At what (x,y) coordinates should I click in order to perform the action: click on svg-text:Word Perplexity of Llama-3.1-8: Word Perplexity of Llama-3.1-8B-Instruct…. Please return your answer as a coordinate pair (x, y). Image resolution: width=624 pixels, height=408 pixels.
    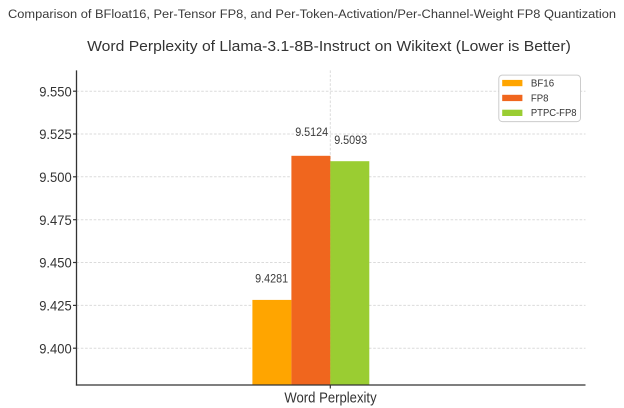
    Looking at the image, I should click on (329, 46).